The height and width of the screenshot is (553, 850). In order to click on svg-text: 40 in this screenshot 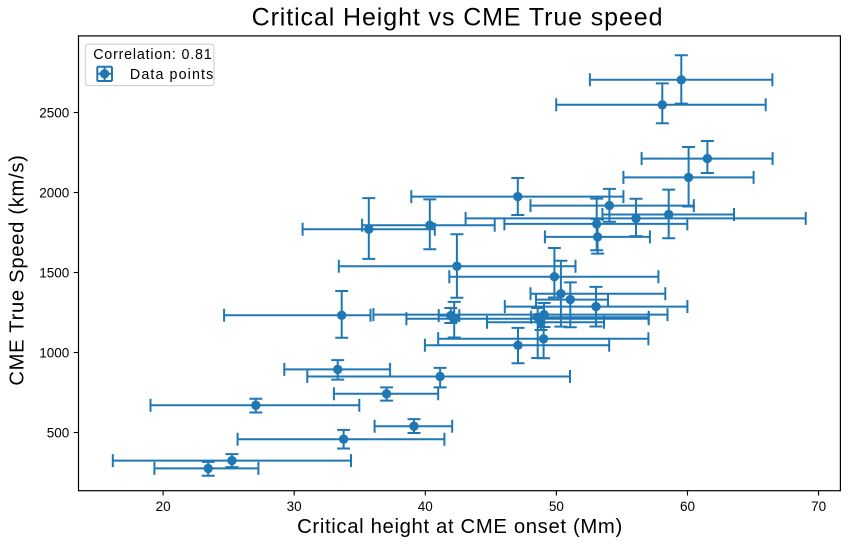, I will do `click(425, 506)`.